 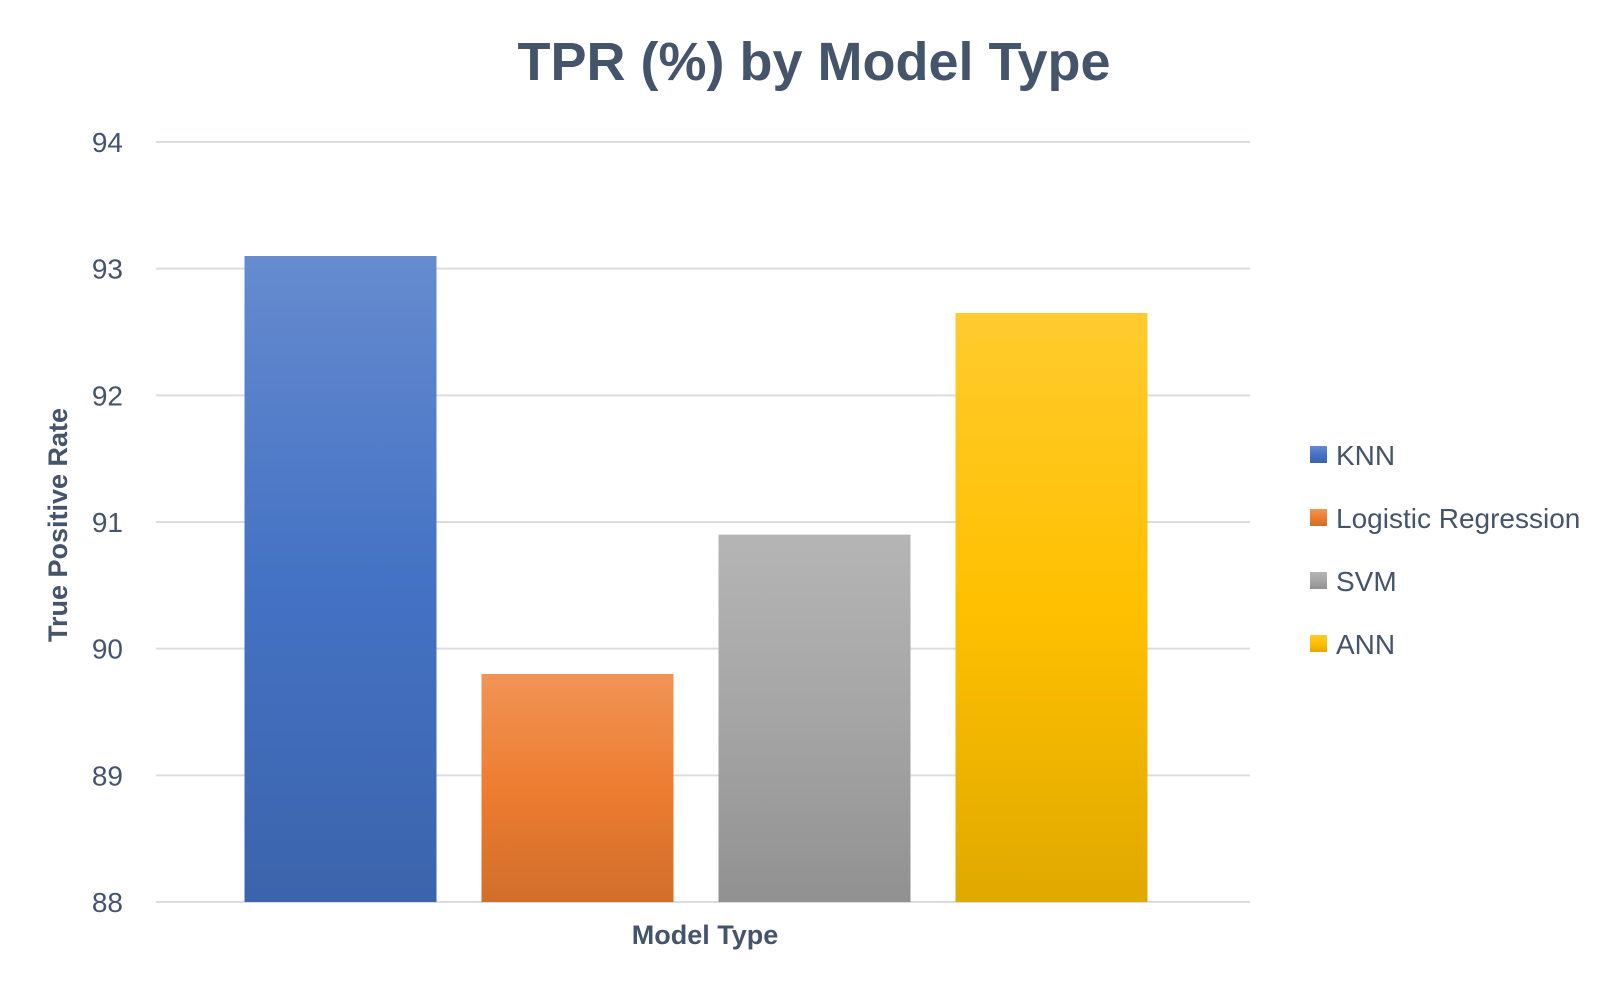 I want to click on y-tick-label: 91, so click(x=107, y=522).